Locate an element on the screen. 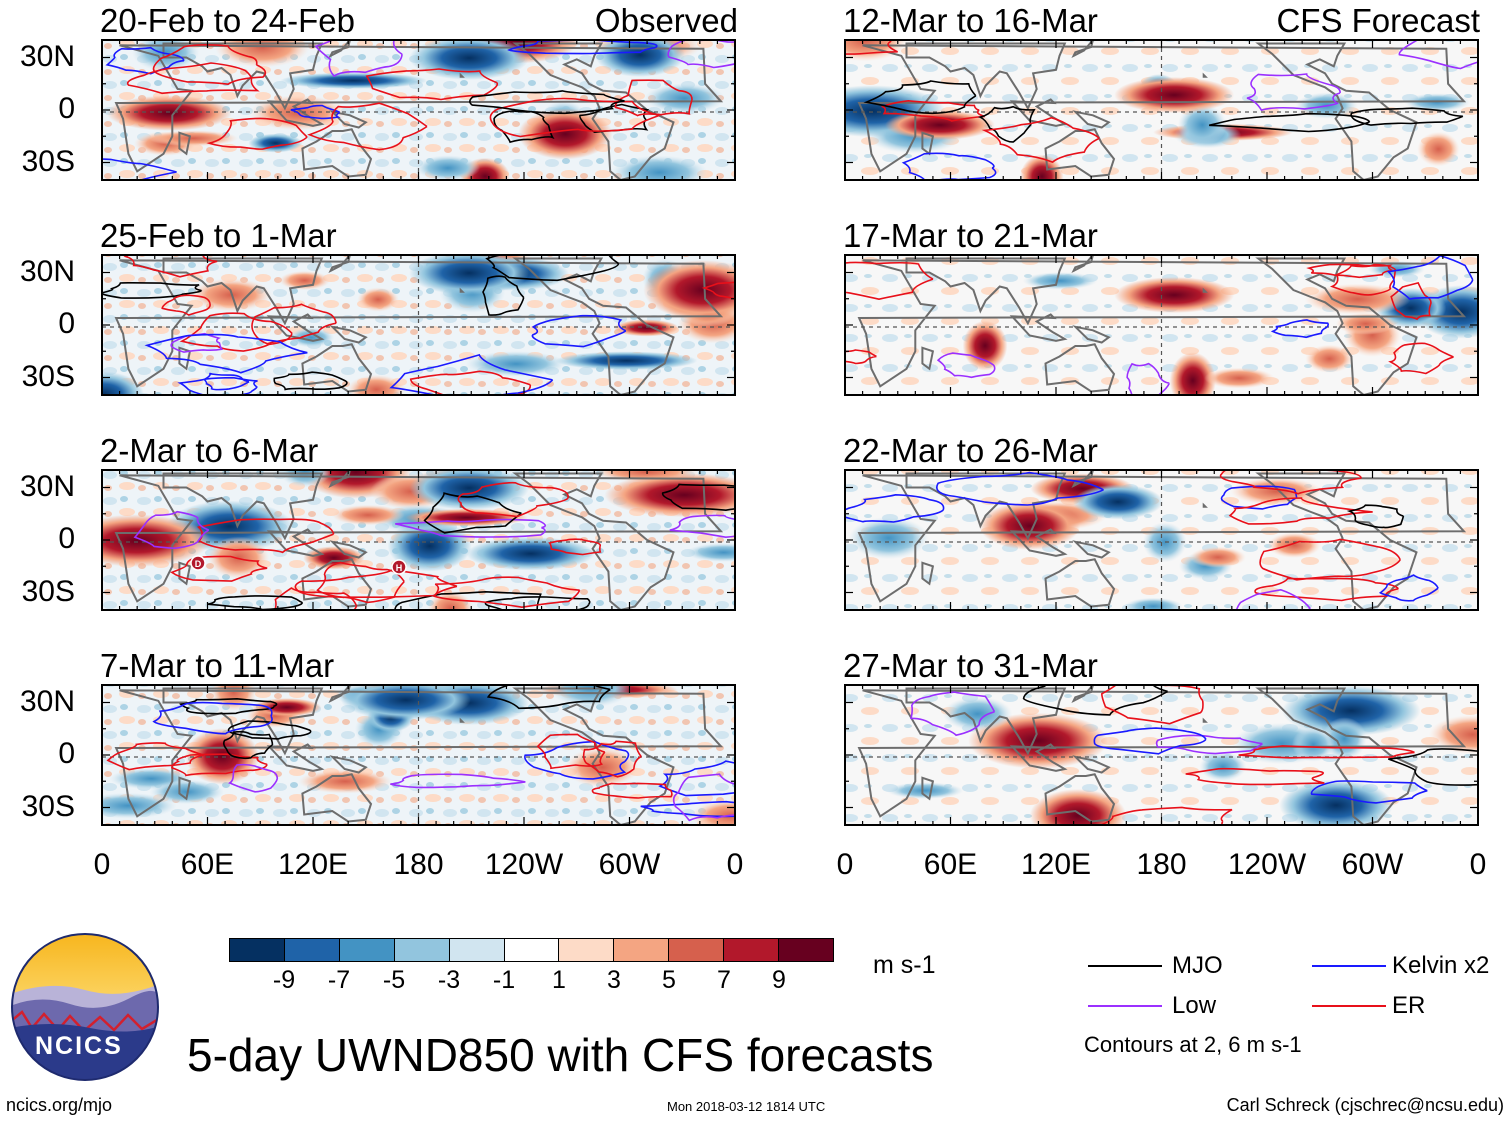  legend-er-label: ER is located at coordinates (1409, 1005).